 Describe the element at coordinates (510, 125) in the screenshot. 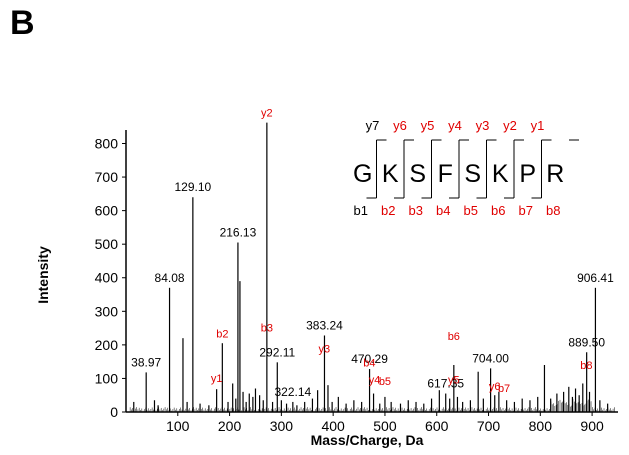

I see `y-ion-label: y2` at that location.